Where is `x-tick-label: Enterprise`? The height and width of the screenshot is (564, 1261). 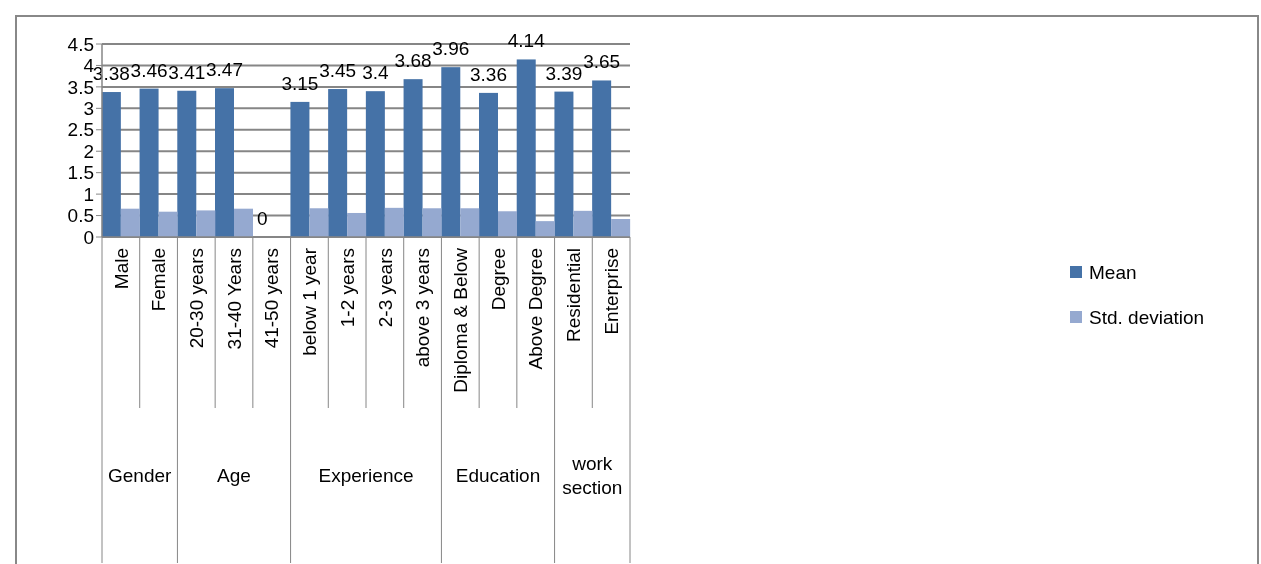 x-tick-label: Enterprise is located at coordinates (611, 291).